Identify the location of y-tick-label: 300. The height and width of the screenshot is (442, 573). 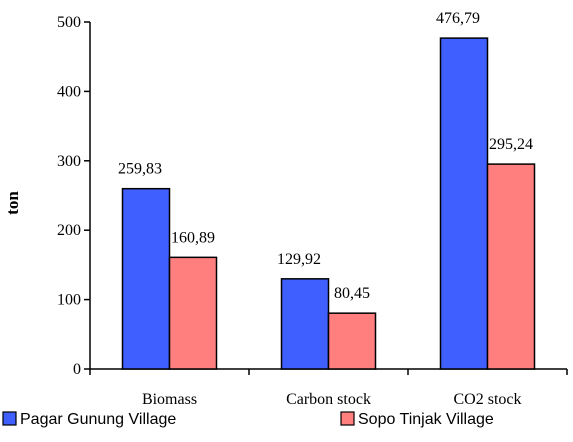
(69, 161).